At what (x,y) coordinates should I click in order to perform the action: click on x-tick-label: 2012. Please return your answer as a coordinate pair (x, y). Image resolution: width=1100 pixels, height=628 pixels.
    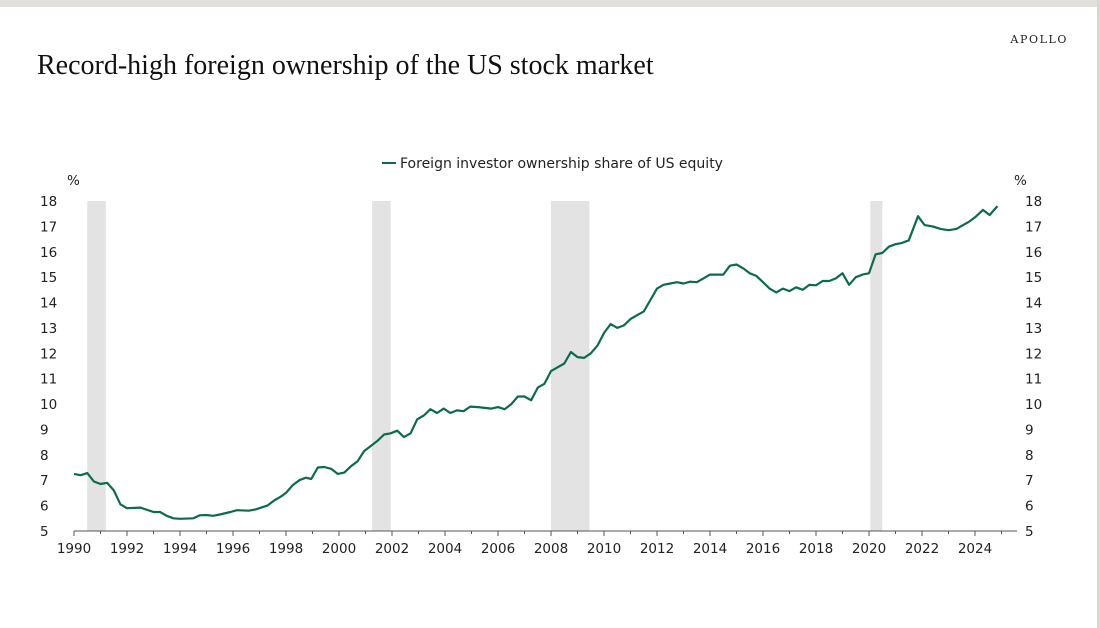
    Looking at the image, I should click on (657, 549).